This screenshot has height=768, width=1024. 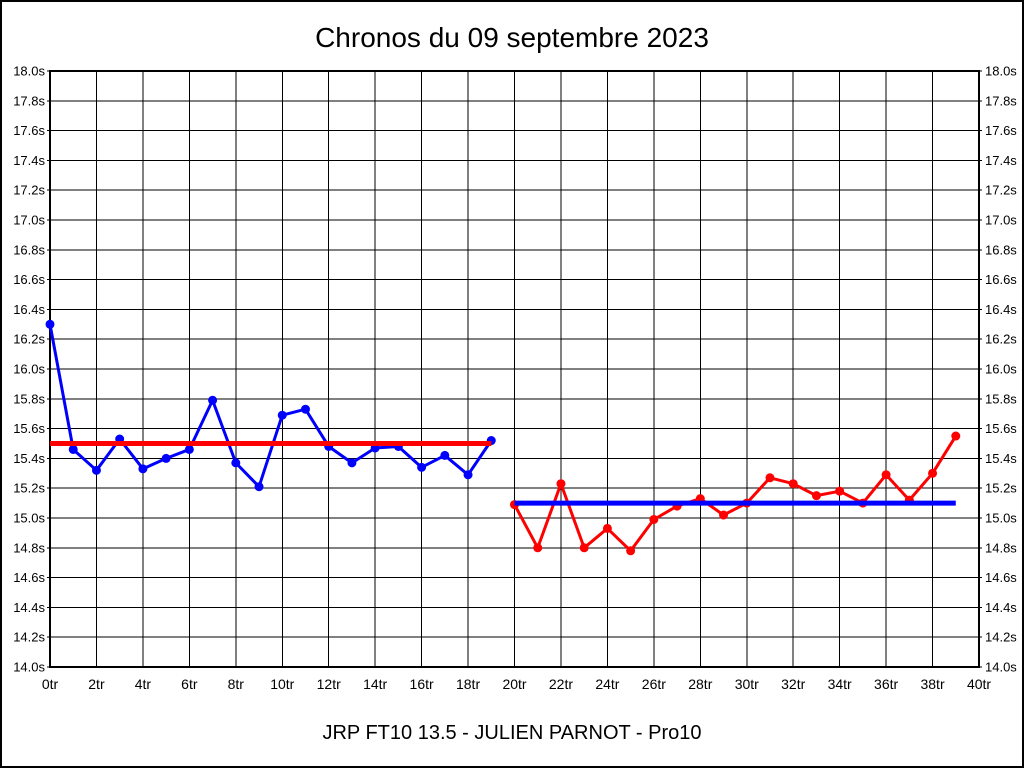 What do you see at coordinates (329, 684) in the screenshot?
I see `x-tick-label: 12tr` at bounding box center [329, 684].